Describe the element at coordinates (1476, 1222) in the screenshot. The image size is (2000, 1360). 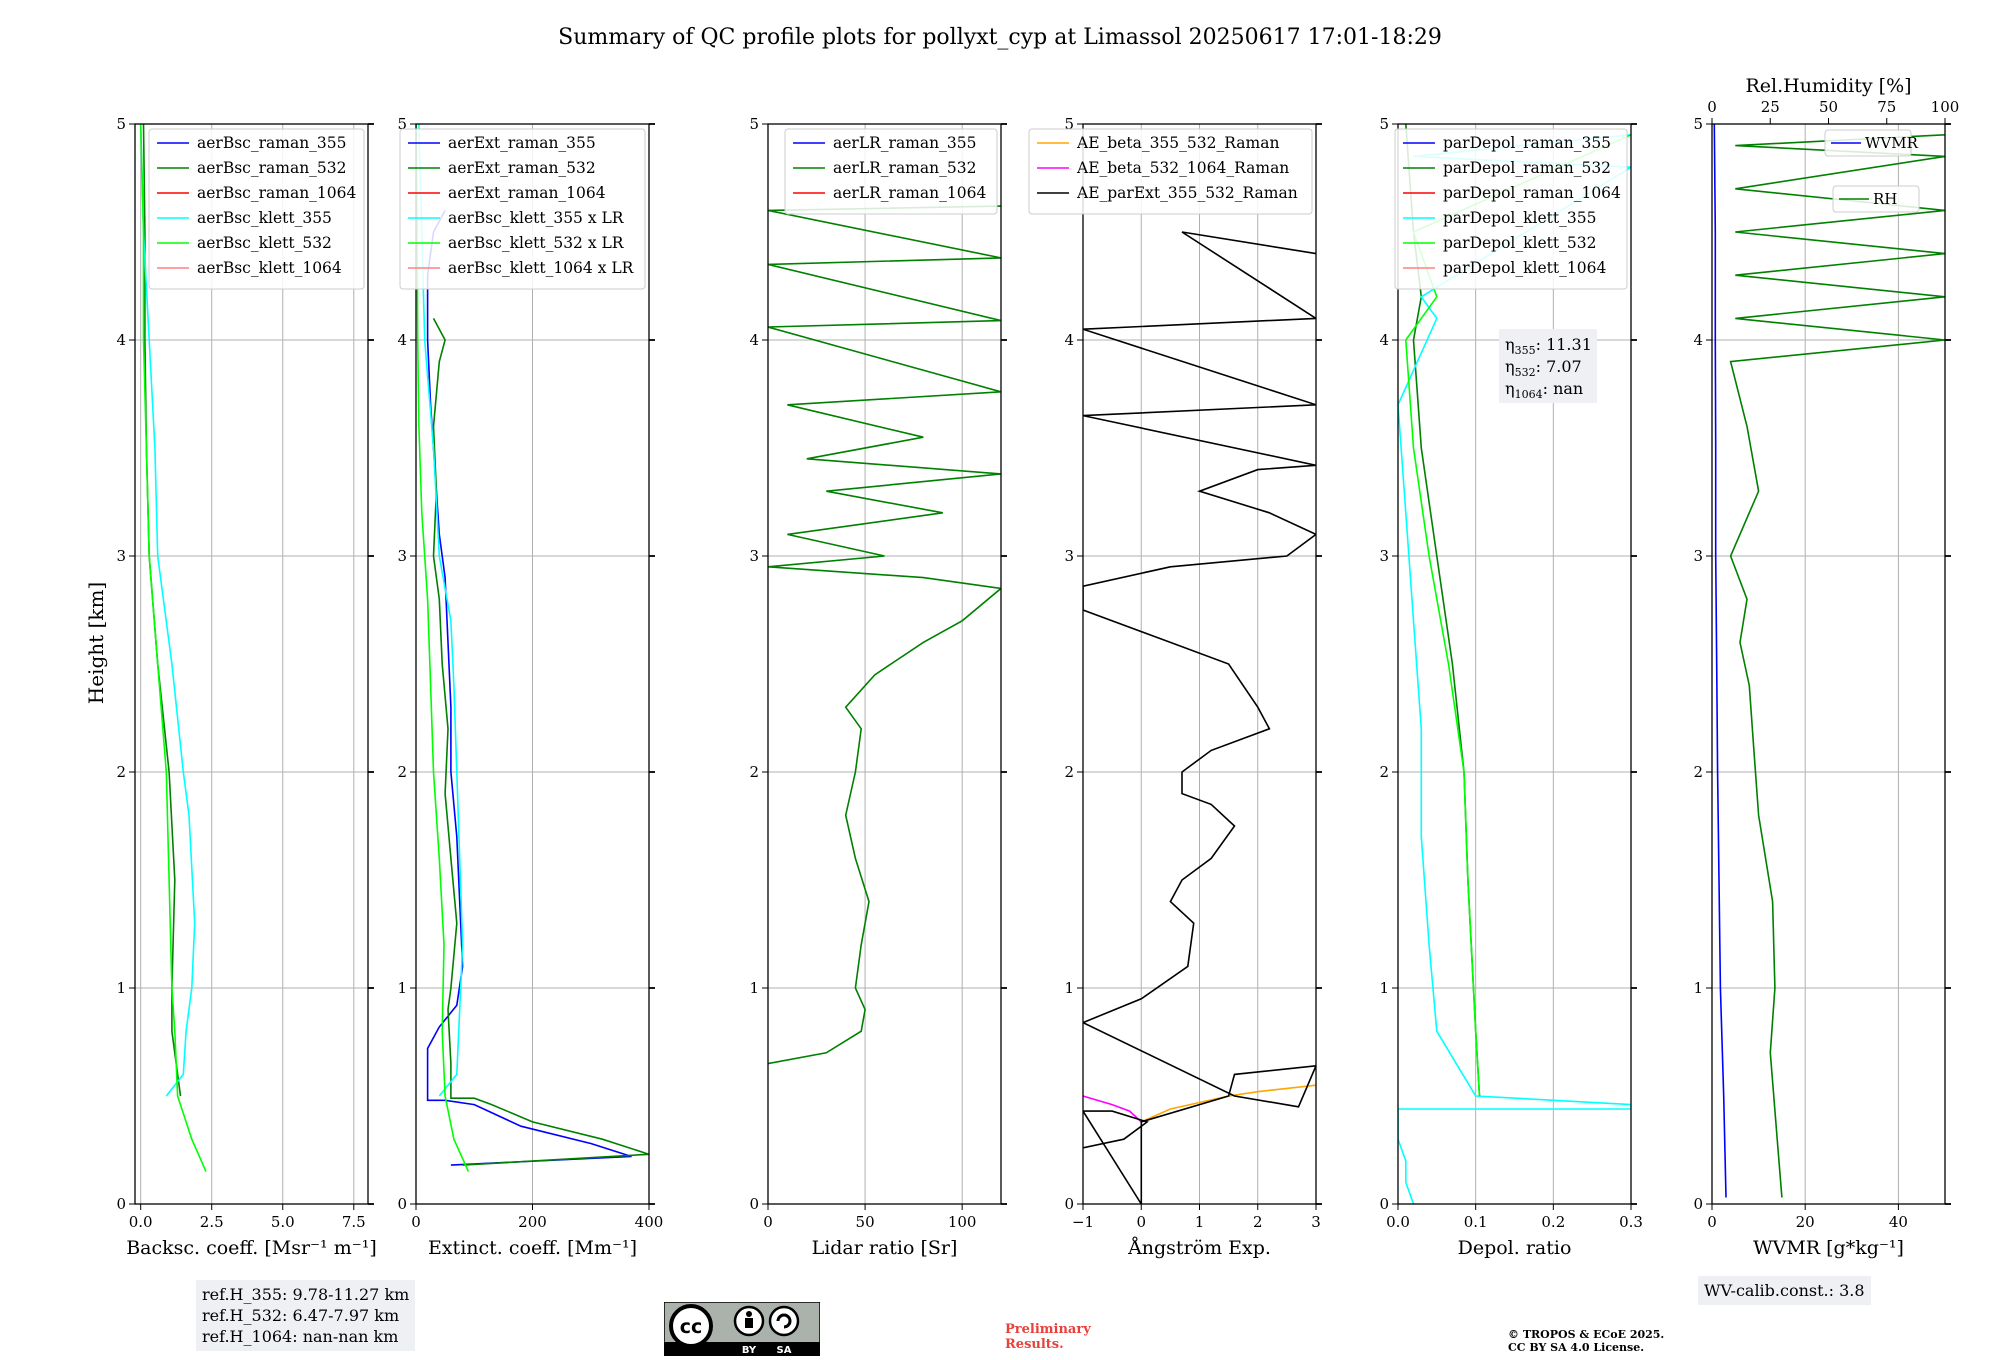
I see `x-tick-label: 0.1` at that location.